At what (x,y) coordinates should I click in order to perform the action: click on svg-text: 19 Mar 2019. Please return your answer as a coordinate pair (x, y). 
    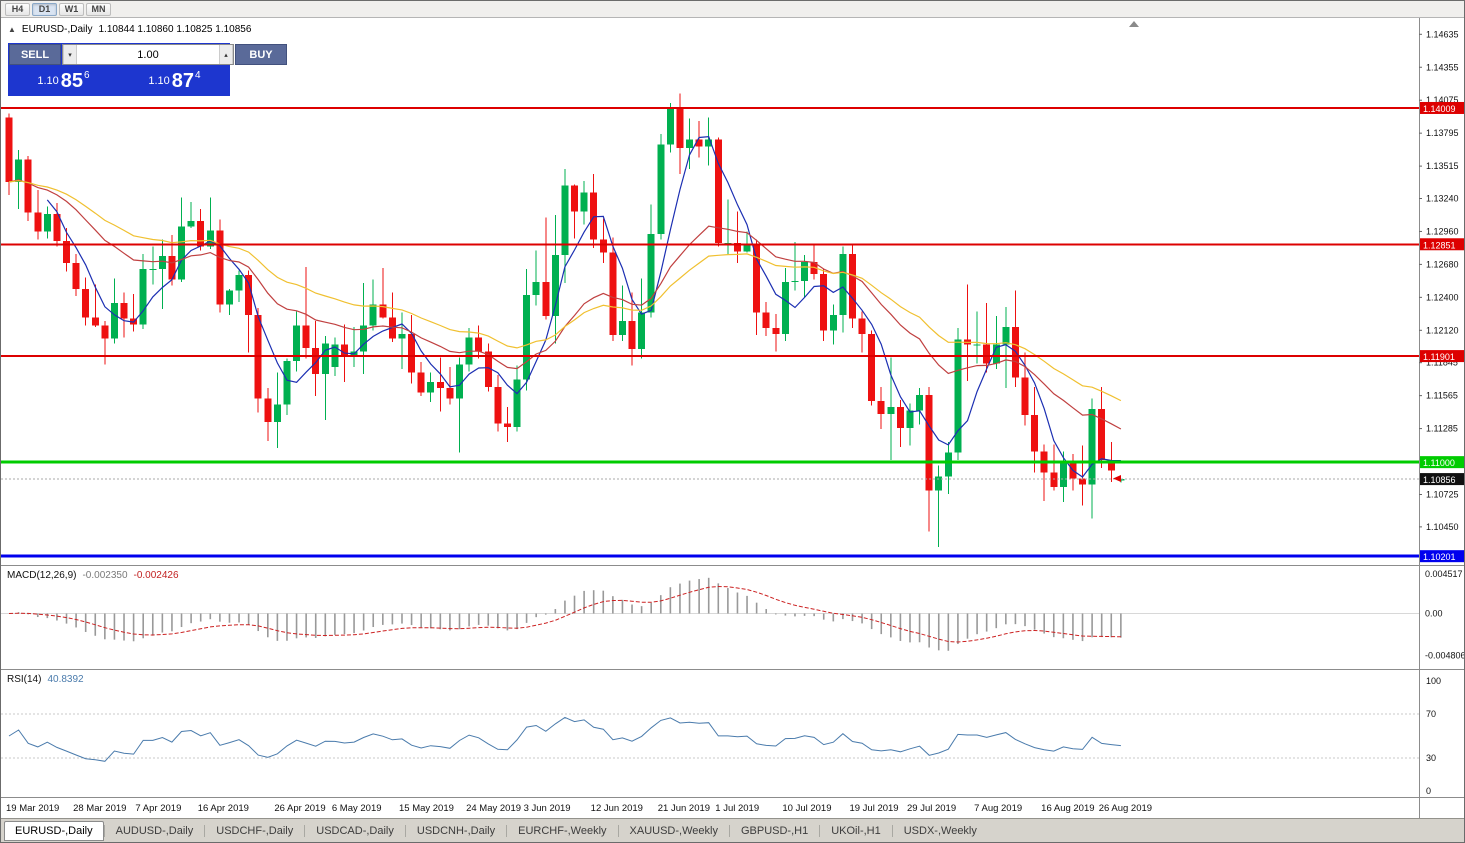
    Looking at the image, I should click on (32, 808).